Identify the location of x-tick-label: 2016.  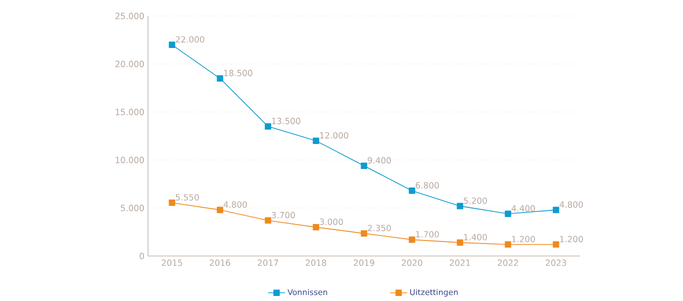
(220, 263).